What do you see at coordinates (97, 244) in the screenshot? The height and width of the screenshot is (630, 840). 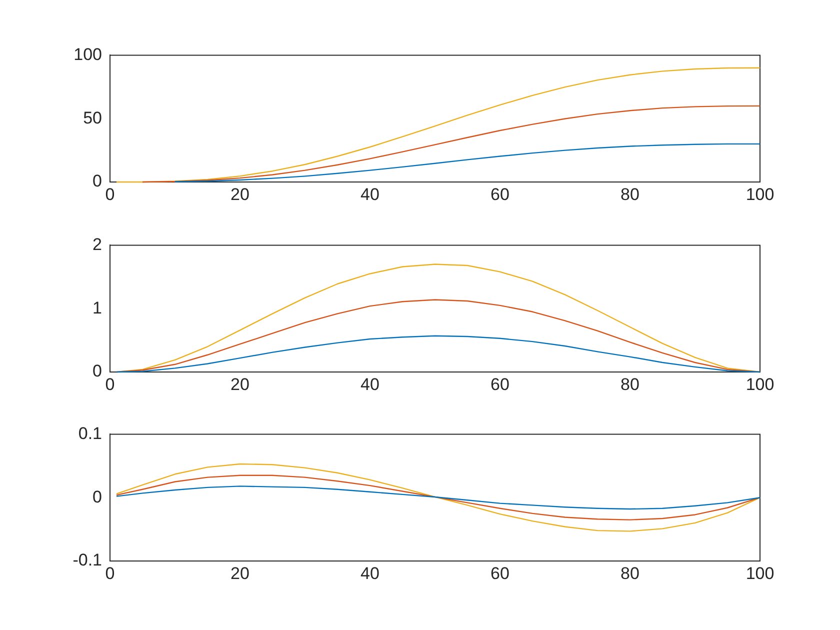 I see `y-tick-label: 2` at bounding box center [97, 244].